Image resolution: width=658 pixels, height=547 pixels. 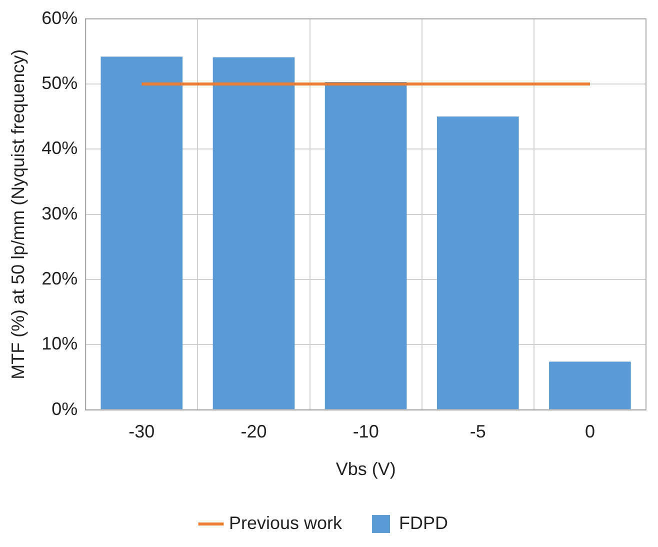 I want to click on y-tick-label: 40%, so click(x=60, y=148).